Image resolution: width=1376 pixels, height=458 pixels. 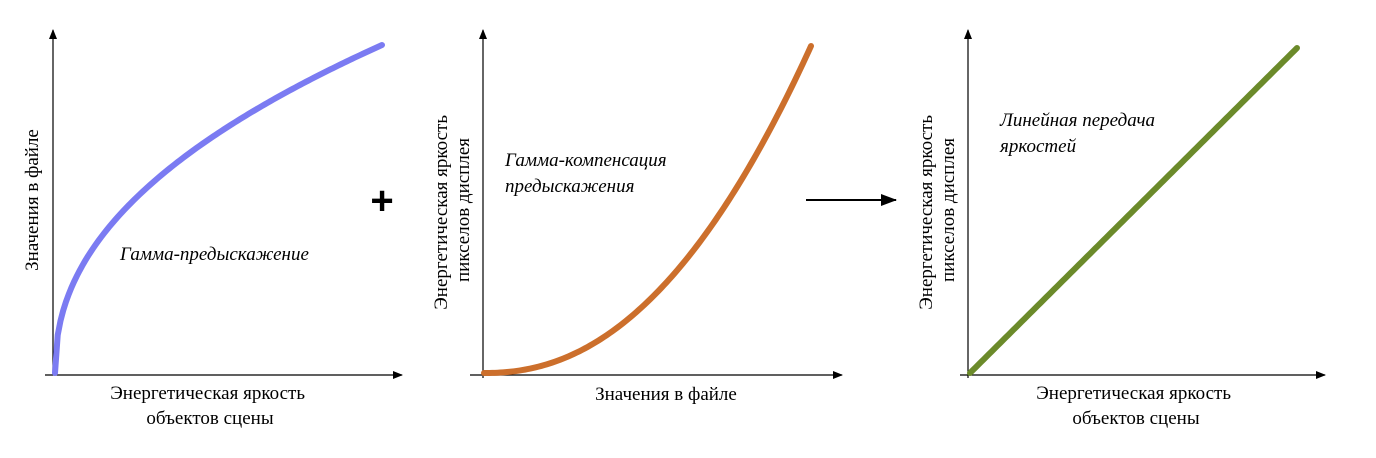 What do you see at coordinates (32, 200) in the screenshot?
I see `y-axis-label: Значения в файле` at bounding box center [32, 200].